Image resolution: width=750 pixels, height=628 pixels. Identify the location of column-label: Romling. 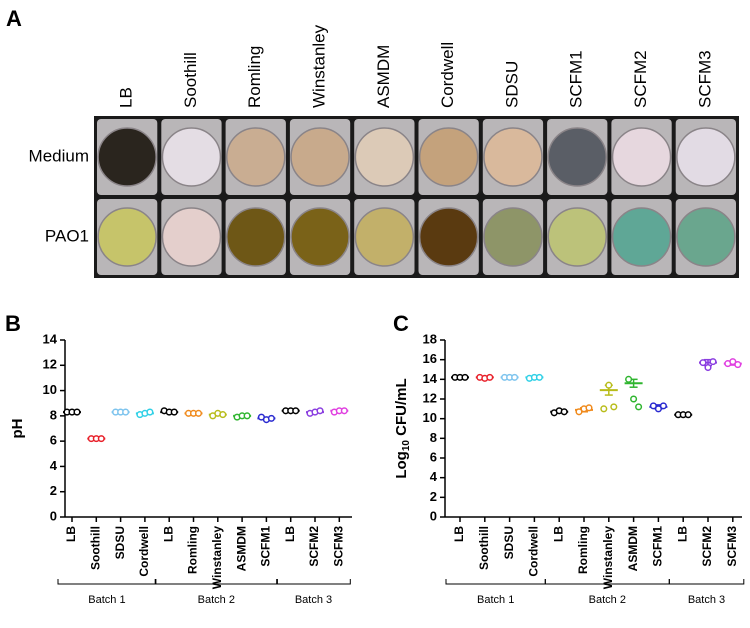
(254, 77).